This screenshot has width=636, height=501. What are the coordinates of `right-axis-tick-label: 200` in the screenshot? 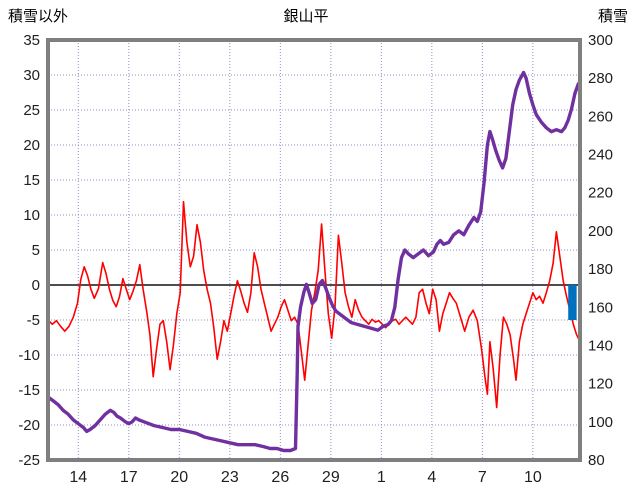 It's located at (600, 231).